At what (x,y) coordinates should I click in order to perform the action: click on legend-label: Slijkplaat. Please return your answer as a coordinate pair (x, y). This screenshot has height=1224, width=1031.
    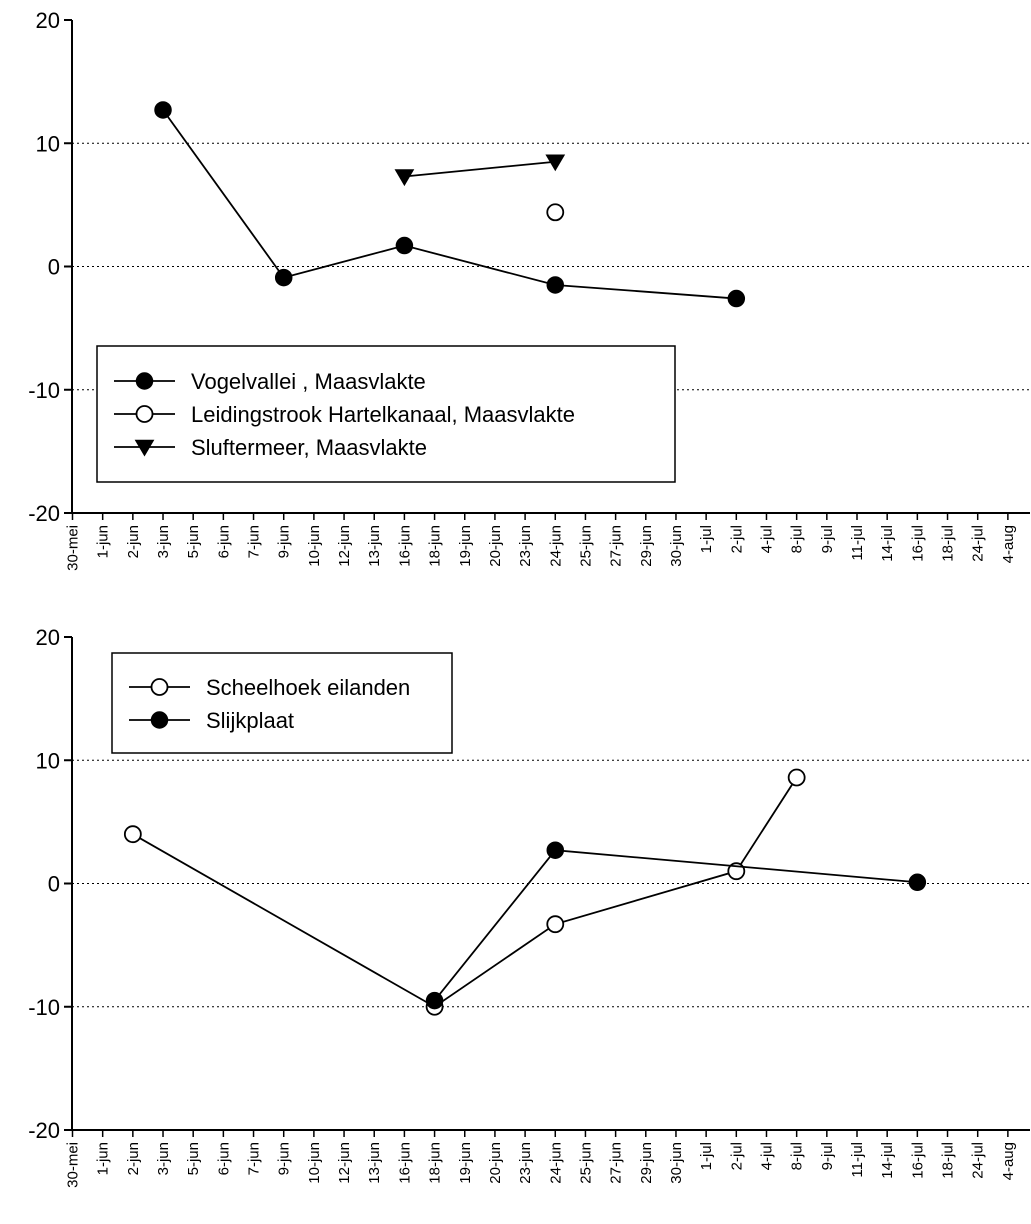
    Looking at the image, I should click on (250, 720).